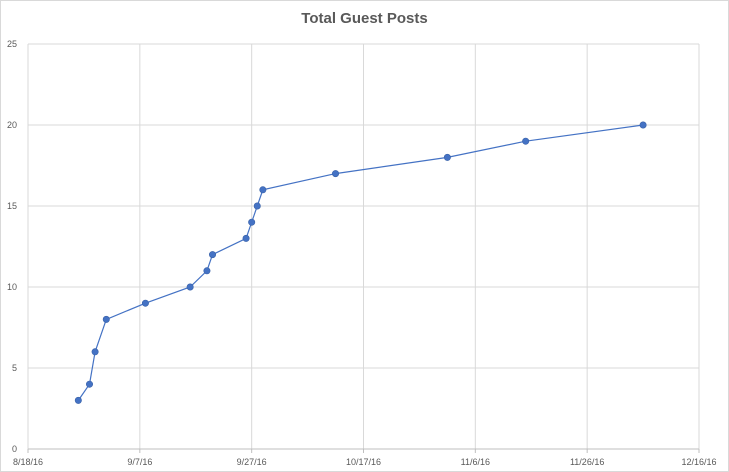  Describe the element at coordinates (364, 18) in the screenshot. I see `chart-title: Total Guest Posts` at that location.